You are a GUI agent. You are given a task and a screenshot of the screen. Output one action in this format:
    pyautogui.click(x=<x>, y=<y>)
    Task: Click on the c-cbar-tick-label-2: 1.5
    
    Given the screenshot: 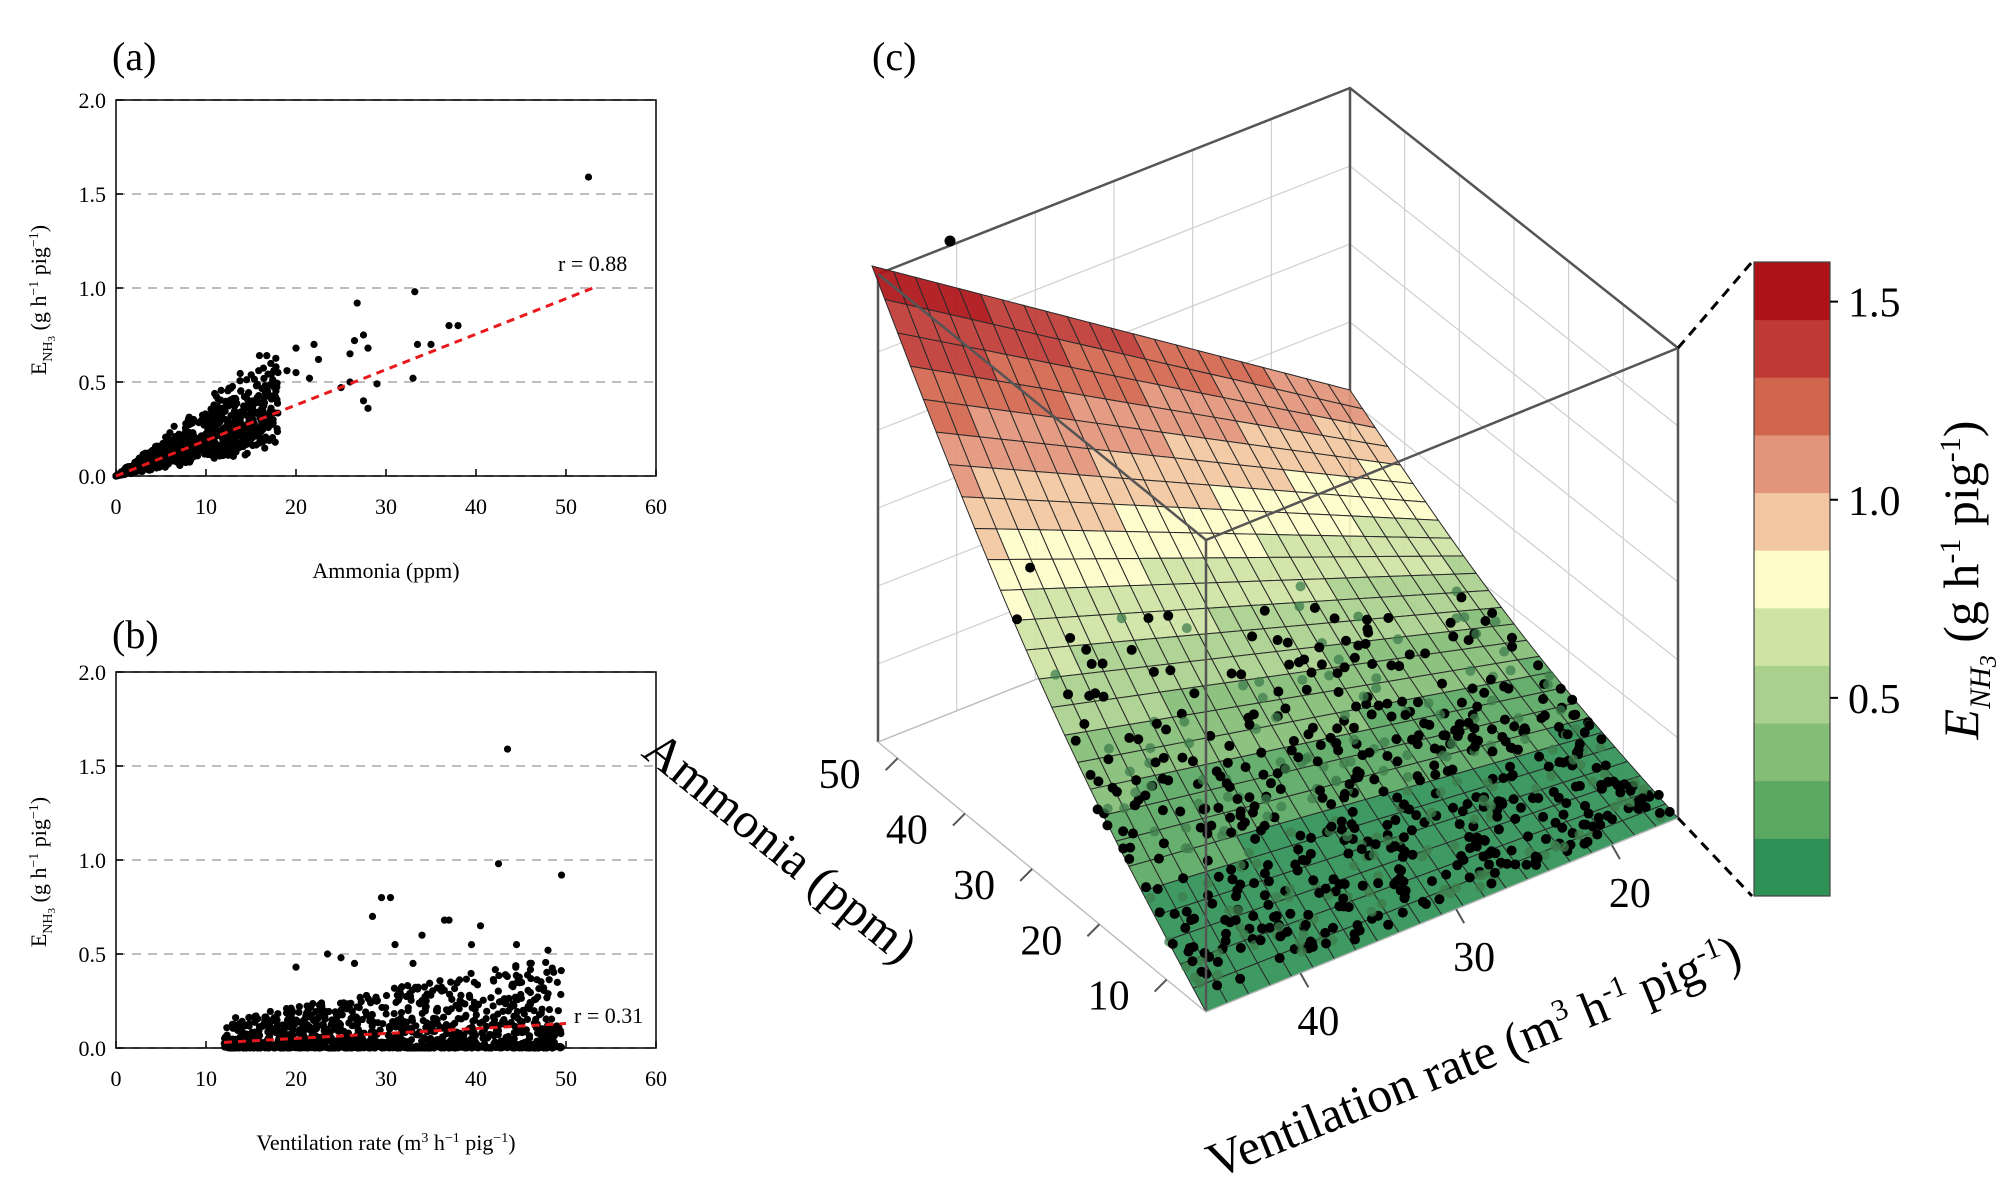 What is the action you would take?
    pyautogui.click(x=1874, y=304)
    